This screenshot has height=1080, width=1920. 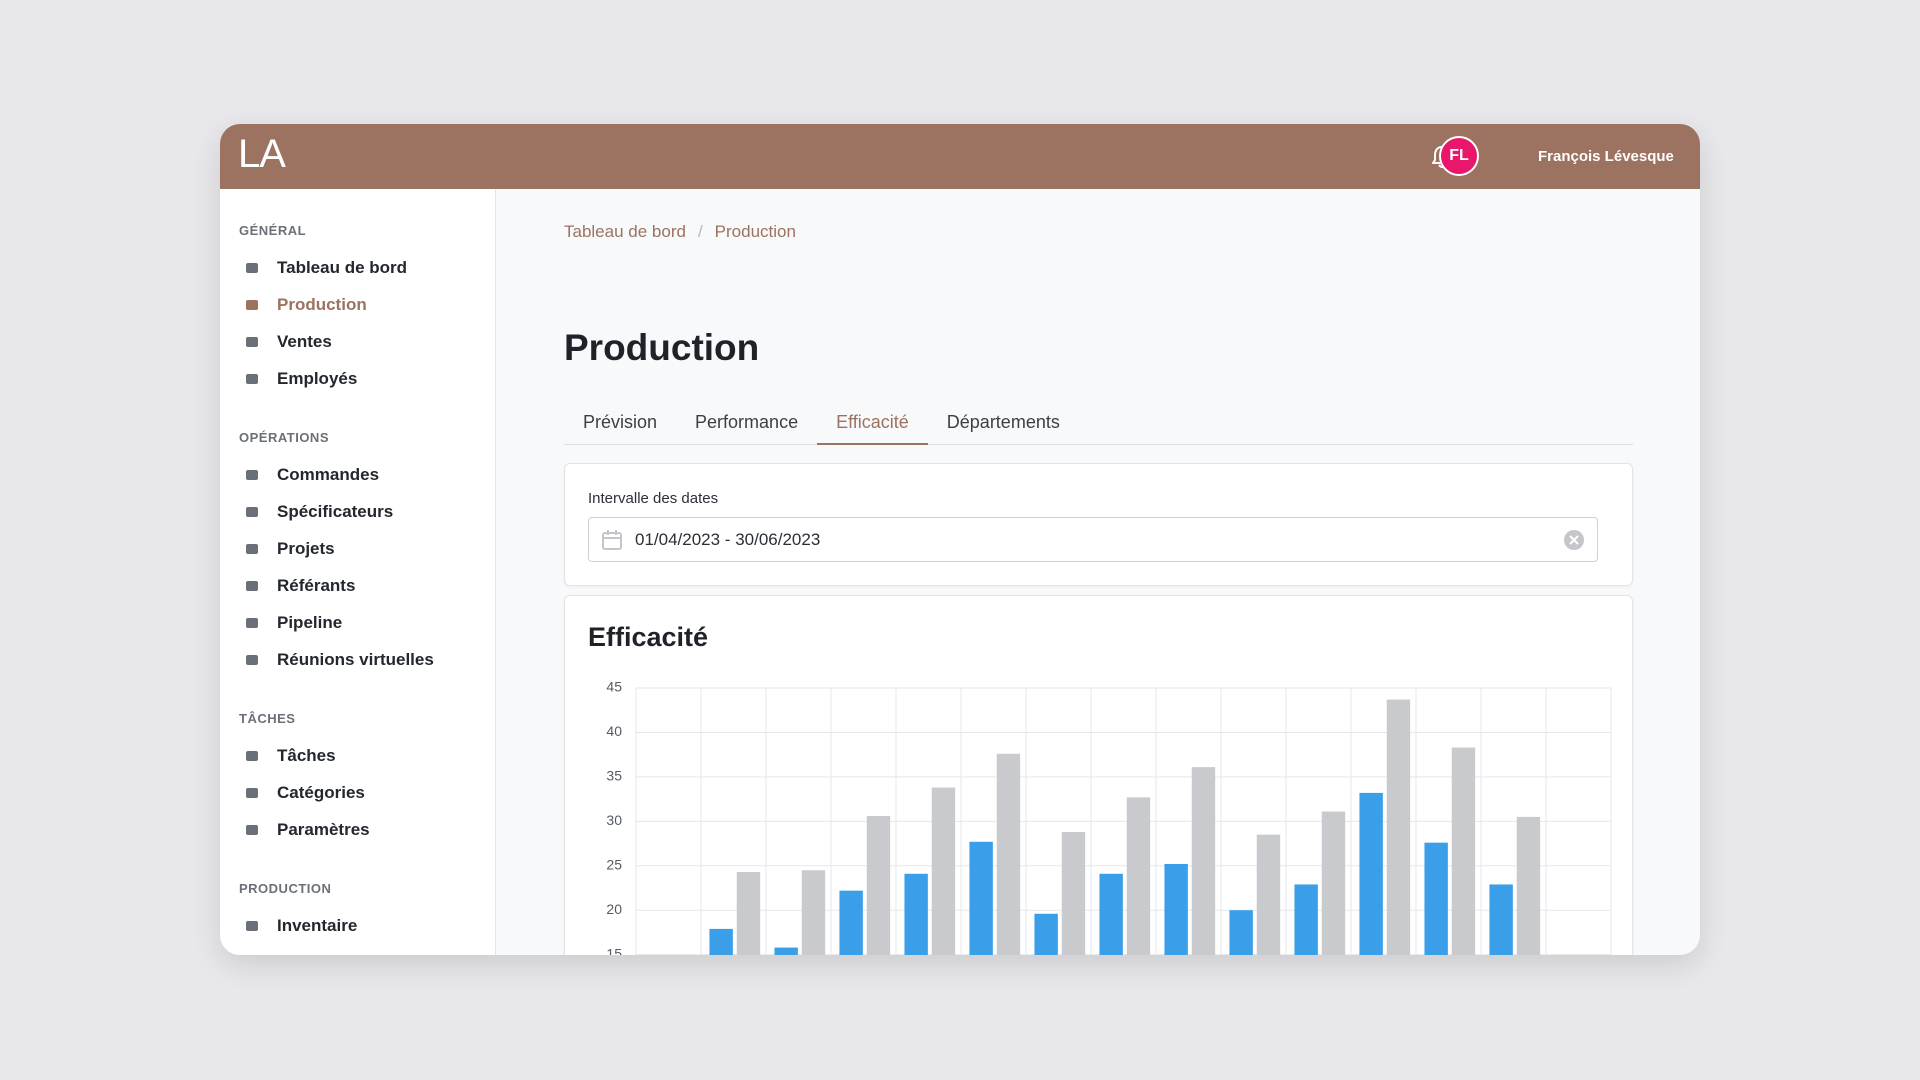 I want to click on clear-button, so click(x=1574, y=540).